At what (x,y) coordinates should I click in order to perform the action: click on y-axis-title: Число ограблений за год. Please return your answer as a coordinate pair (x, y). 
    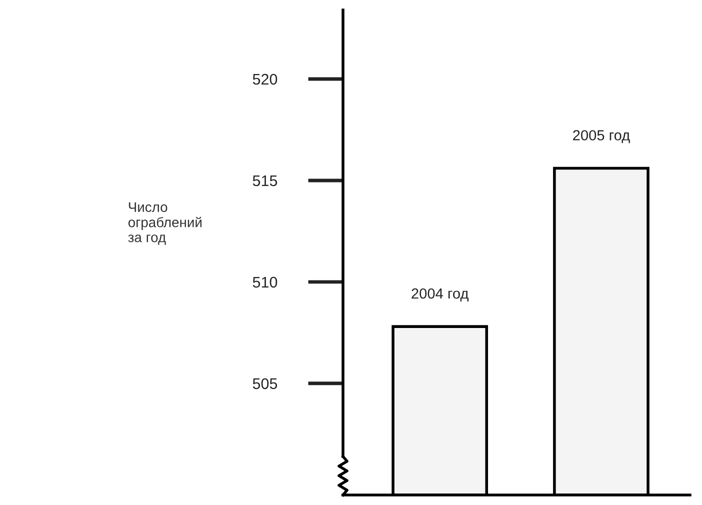
    Looking at the image, I should click on (165, 223).